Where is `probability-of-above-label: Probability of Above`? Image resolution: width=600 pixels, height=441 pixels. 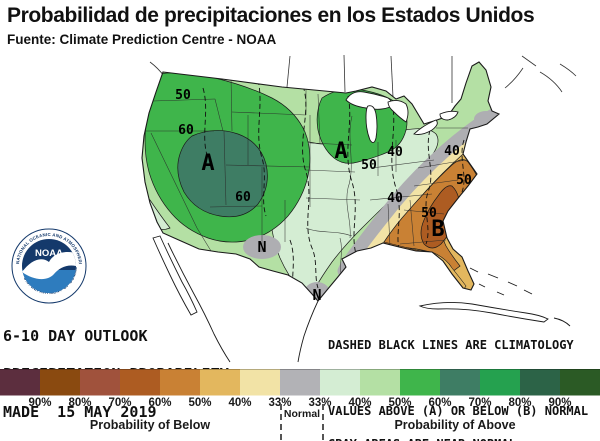 probability-of-above-label: Probability of Above is located at coordinates (455, 425).